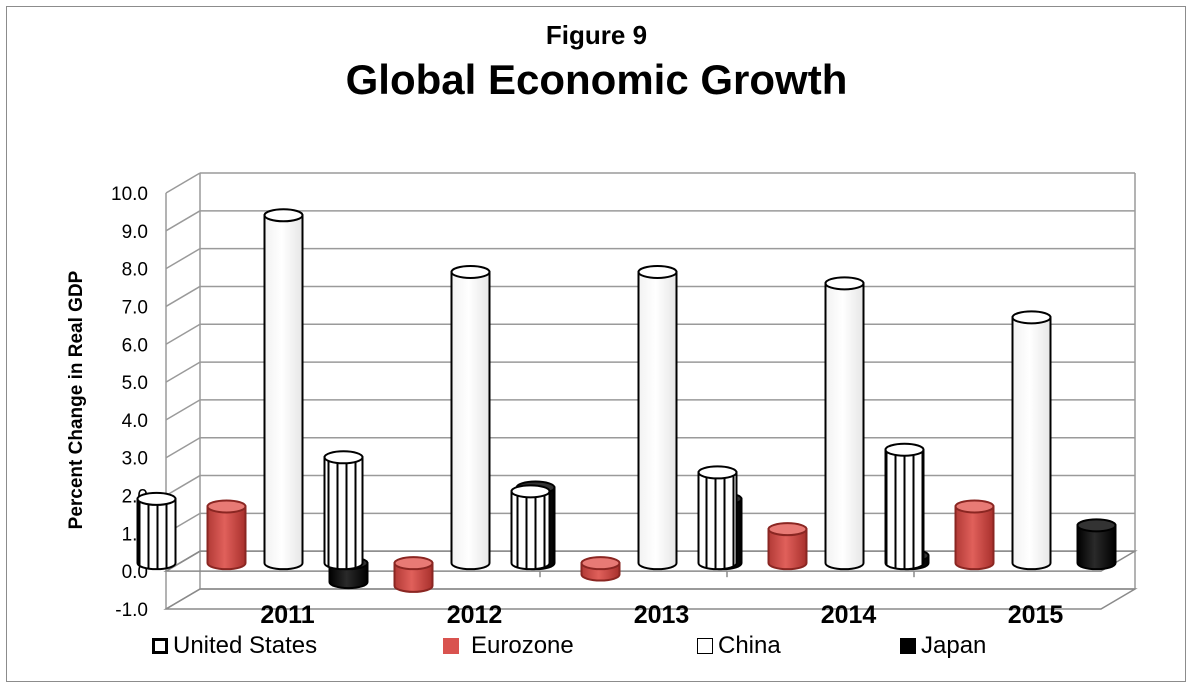  What do you see at coordinates (849, 615) in the screenshot?
I see `x-category-label-2014: 2014` at bounding box center [849, 615].